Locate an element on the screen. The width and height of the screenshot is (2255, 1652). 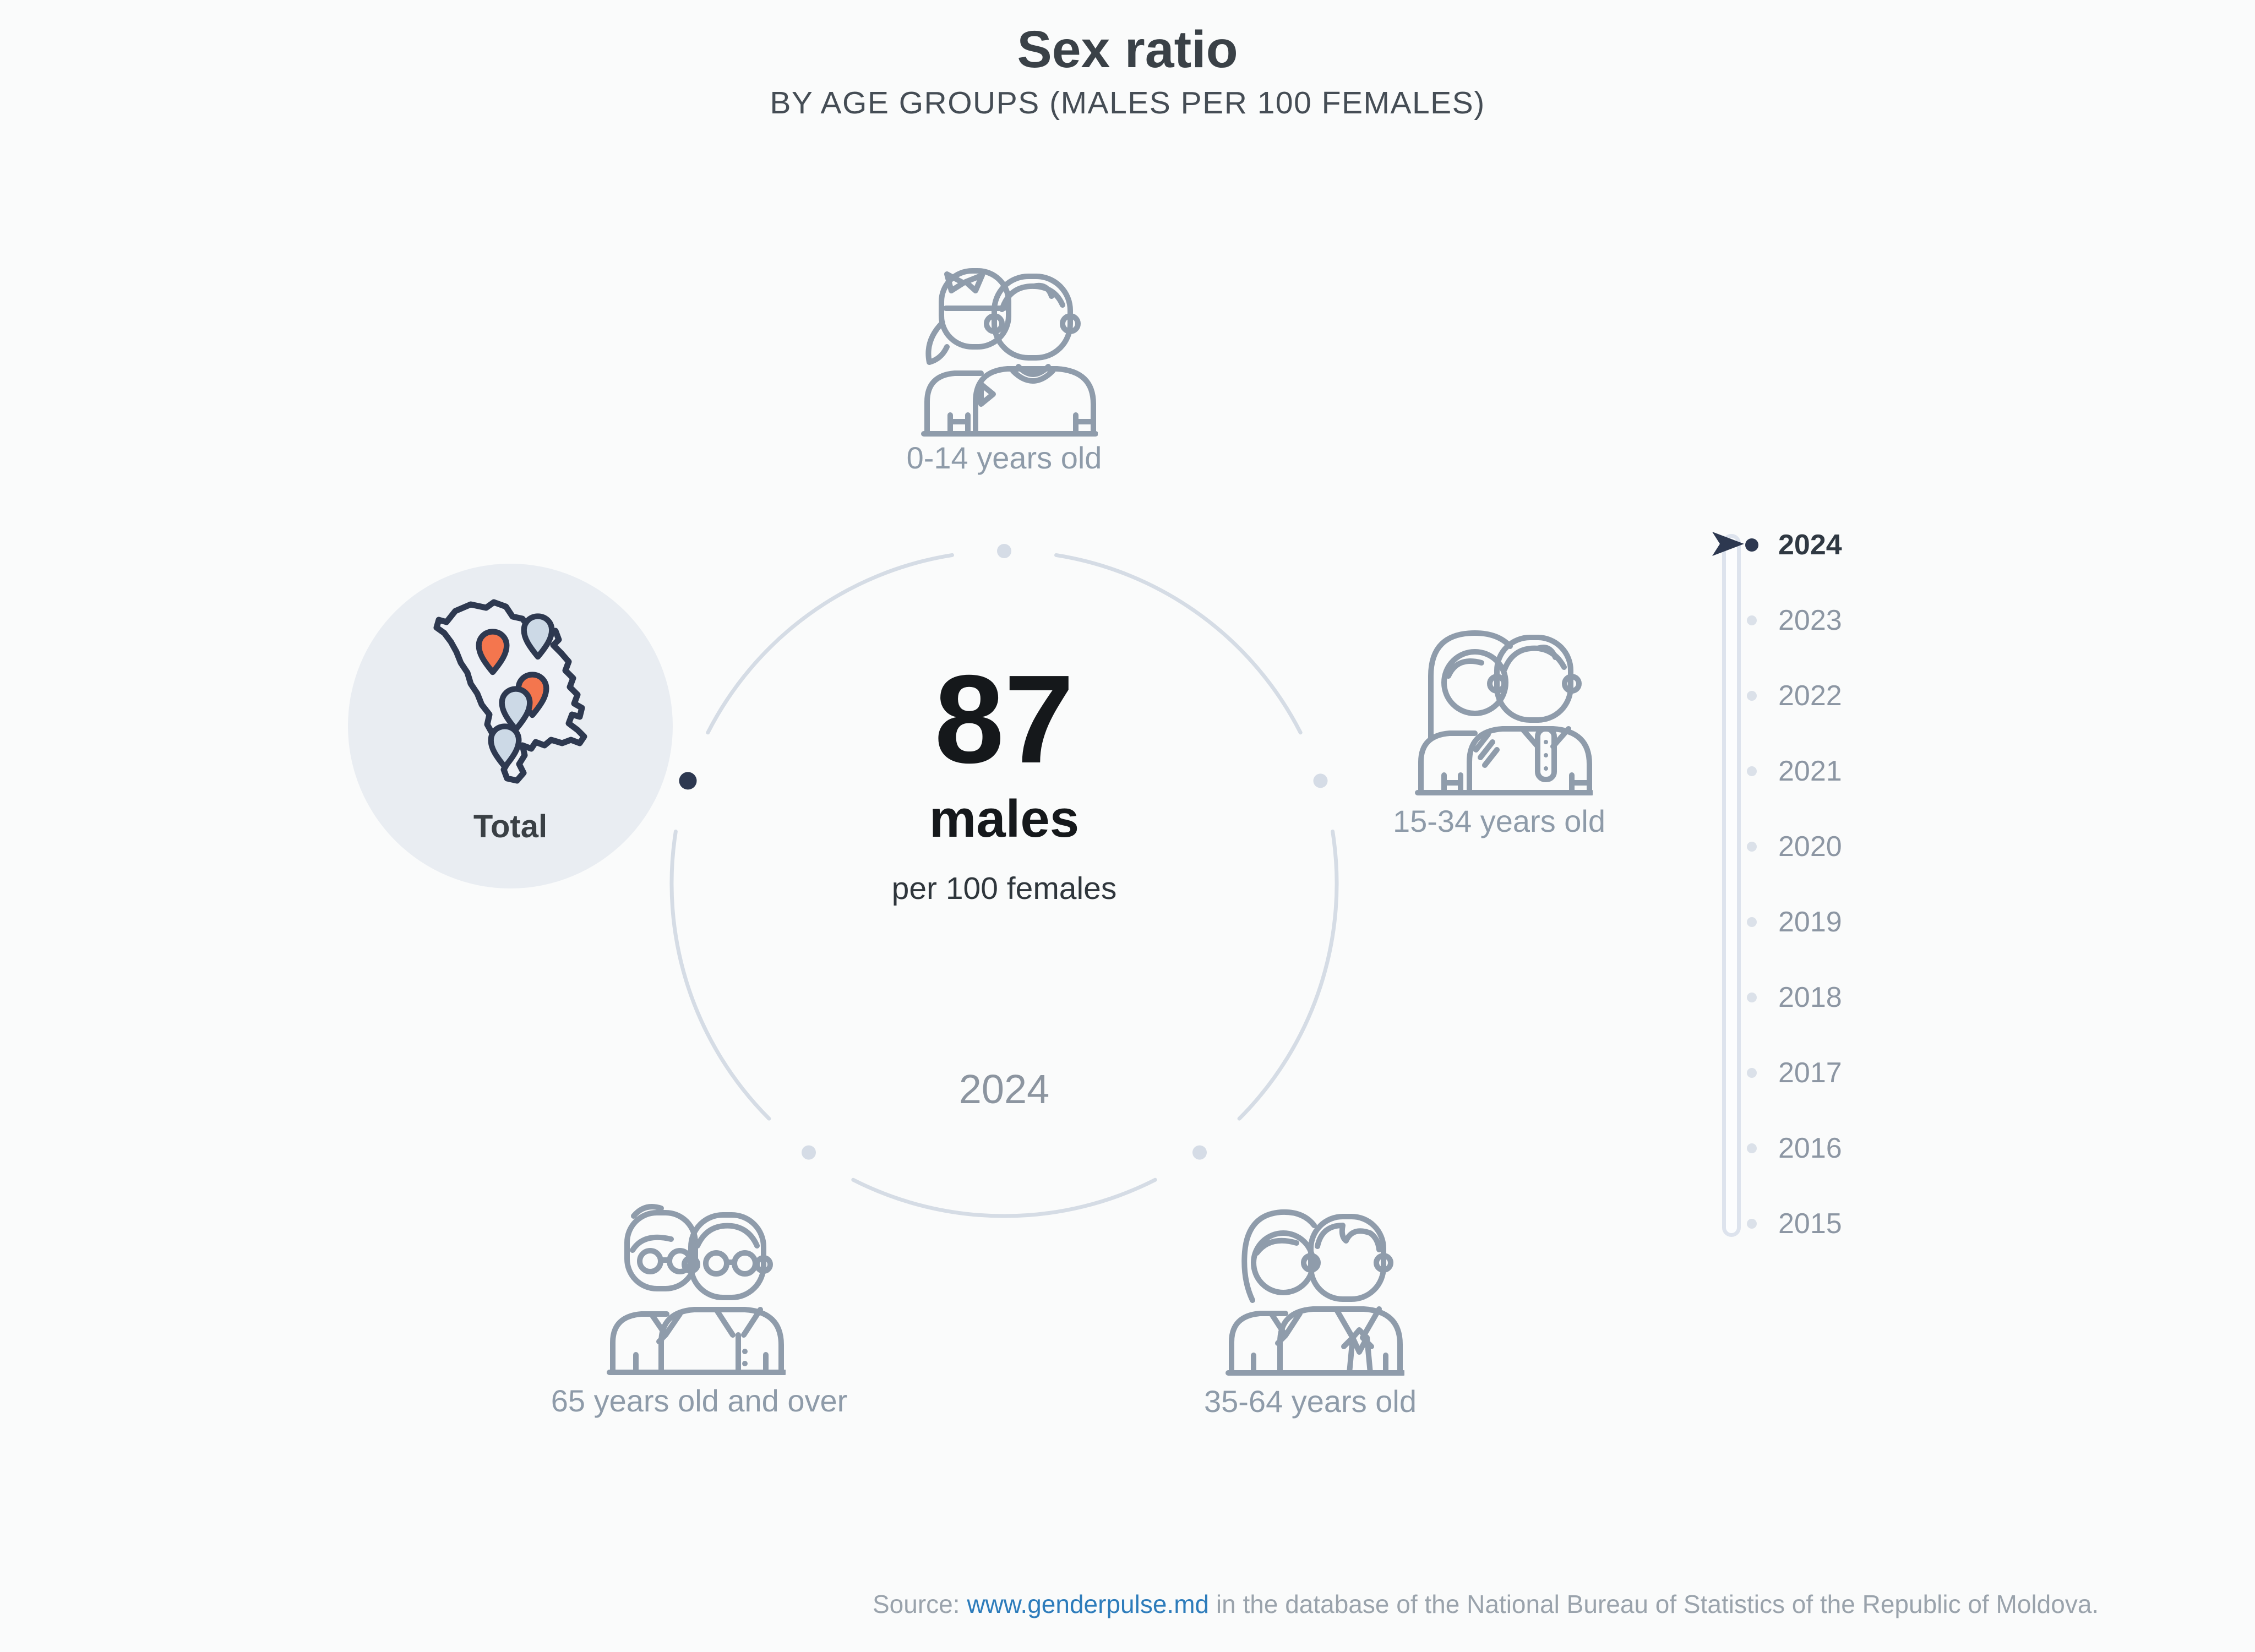
moldova-map-icon is located at coordinates (510, 691).